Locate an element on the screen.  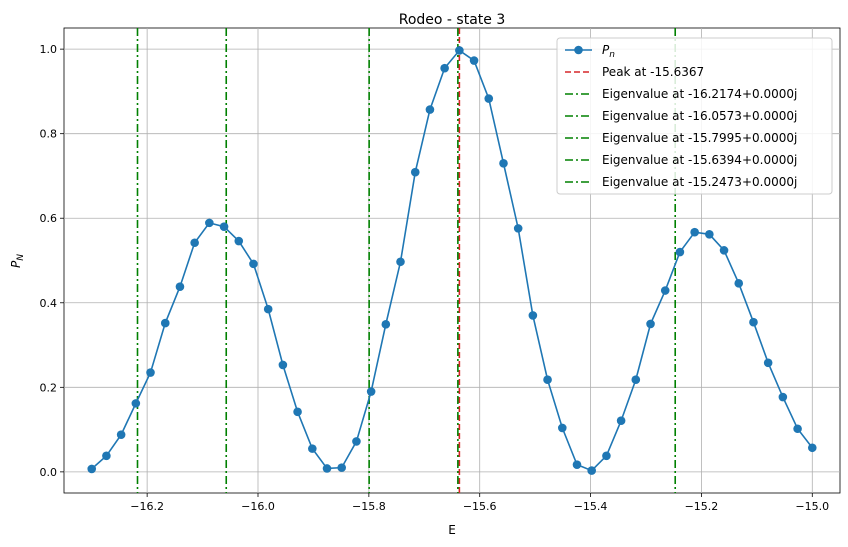
y-tick-label: 0.0 is located at coordinates (49, 472).